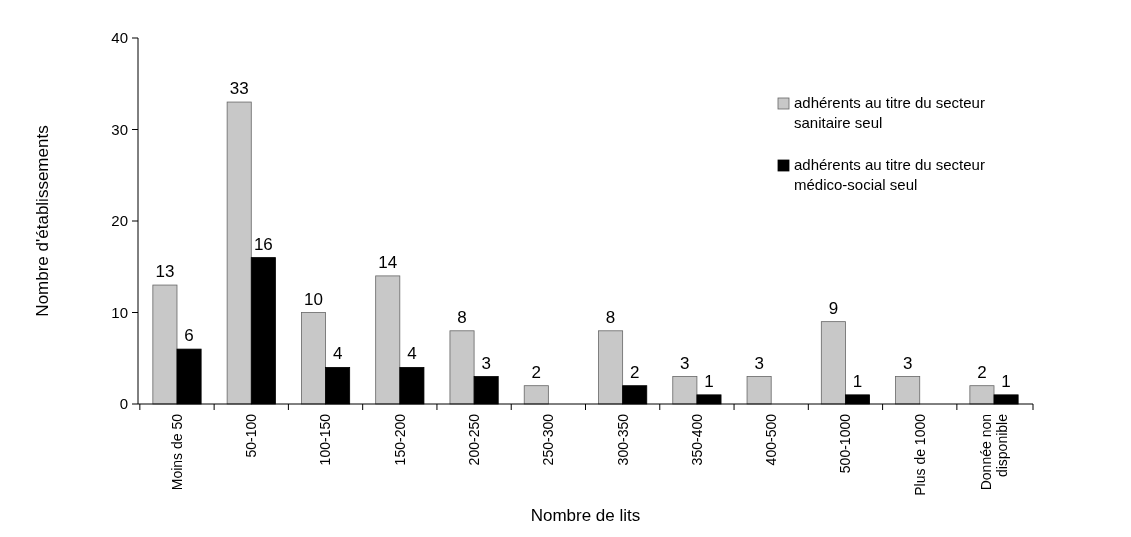  I want to click on x-axis-title: Nombre de lits, so click(585, 515).